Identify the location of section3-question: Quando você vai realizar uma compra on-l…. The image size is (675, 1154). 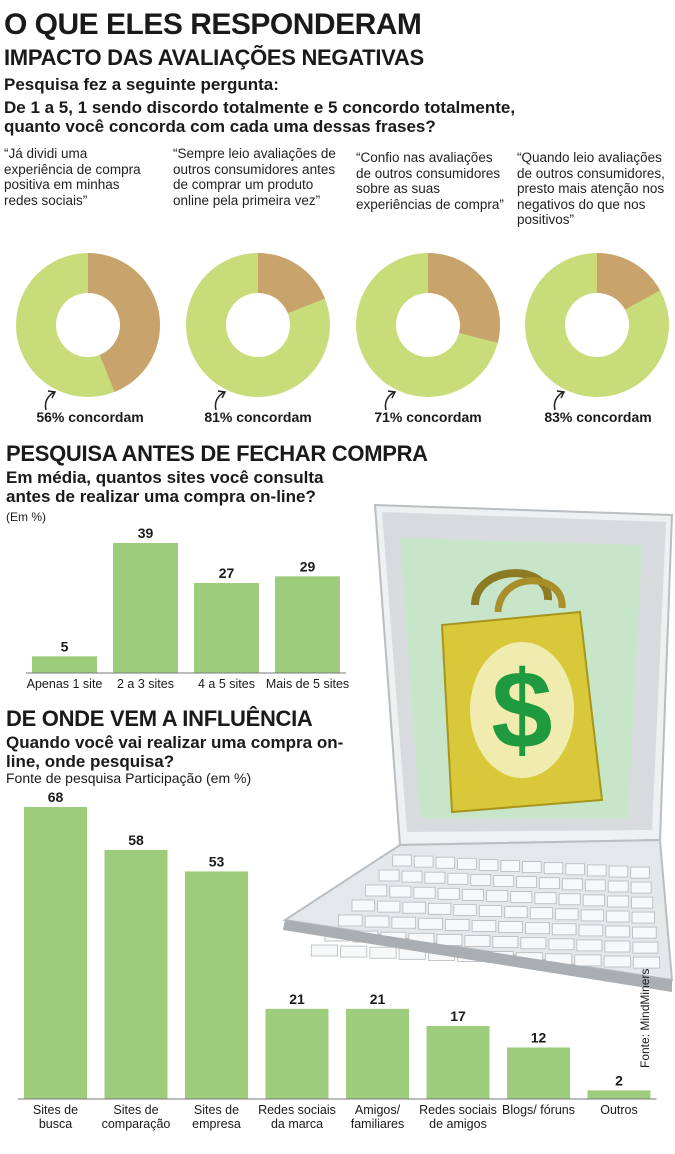
(175, 752).